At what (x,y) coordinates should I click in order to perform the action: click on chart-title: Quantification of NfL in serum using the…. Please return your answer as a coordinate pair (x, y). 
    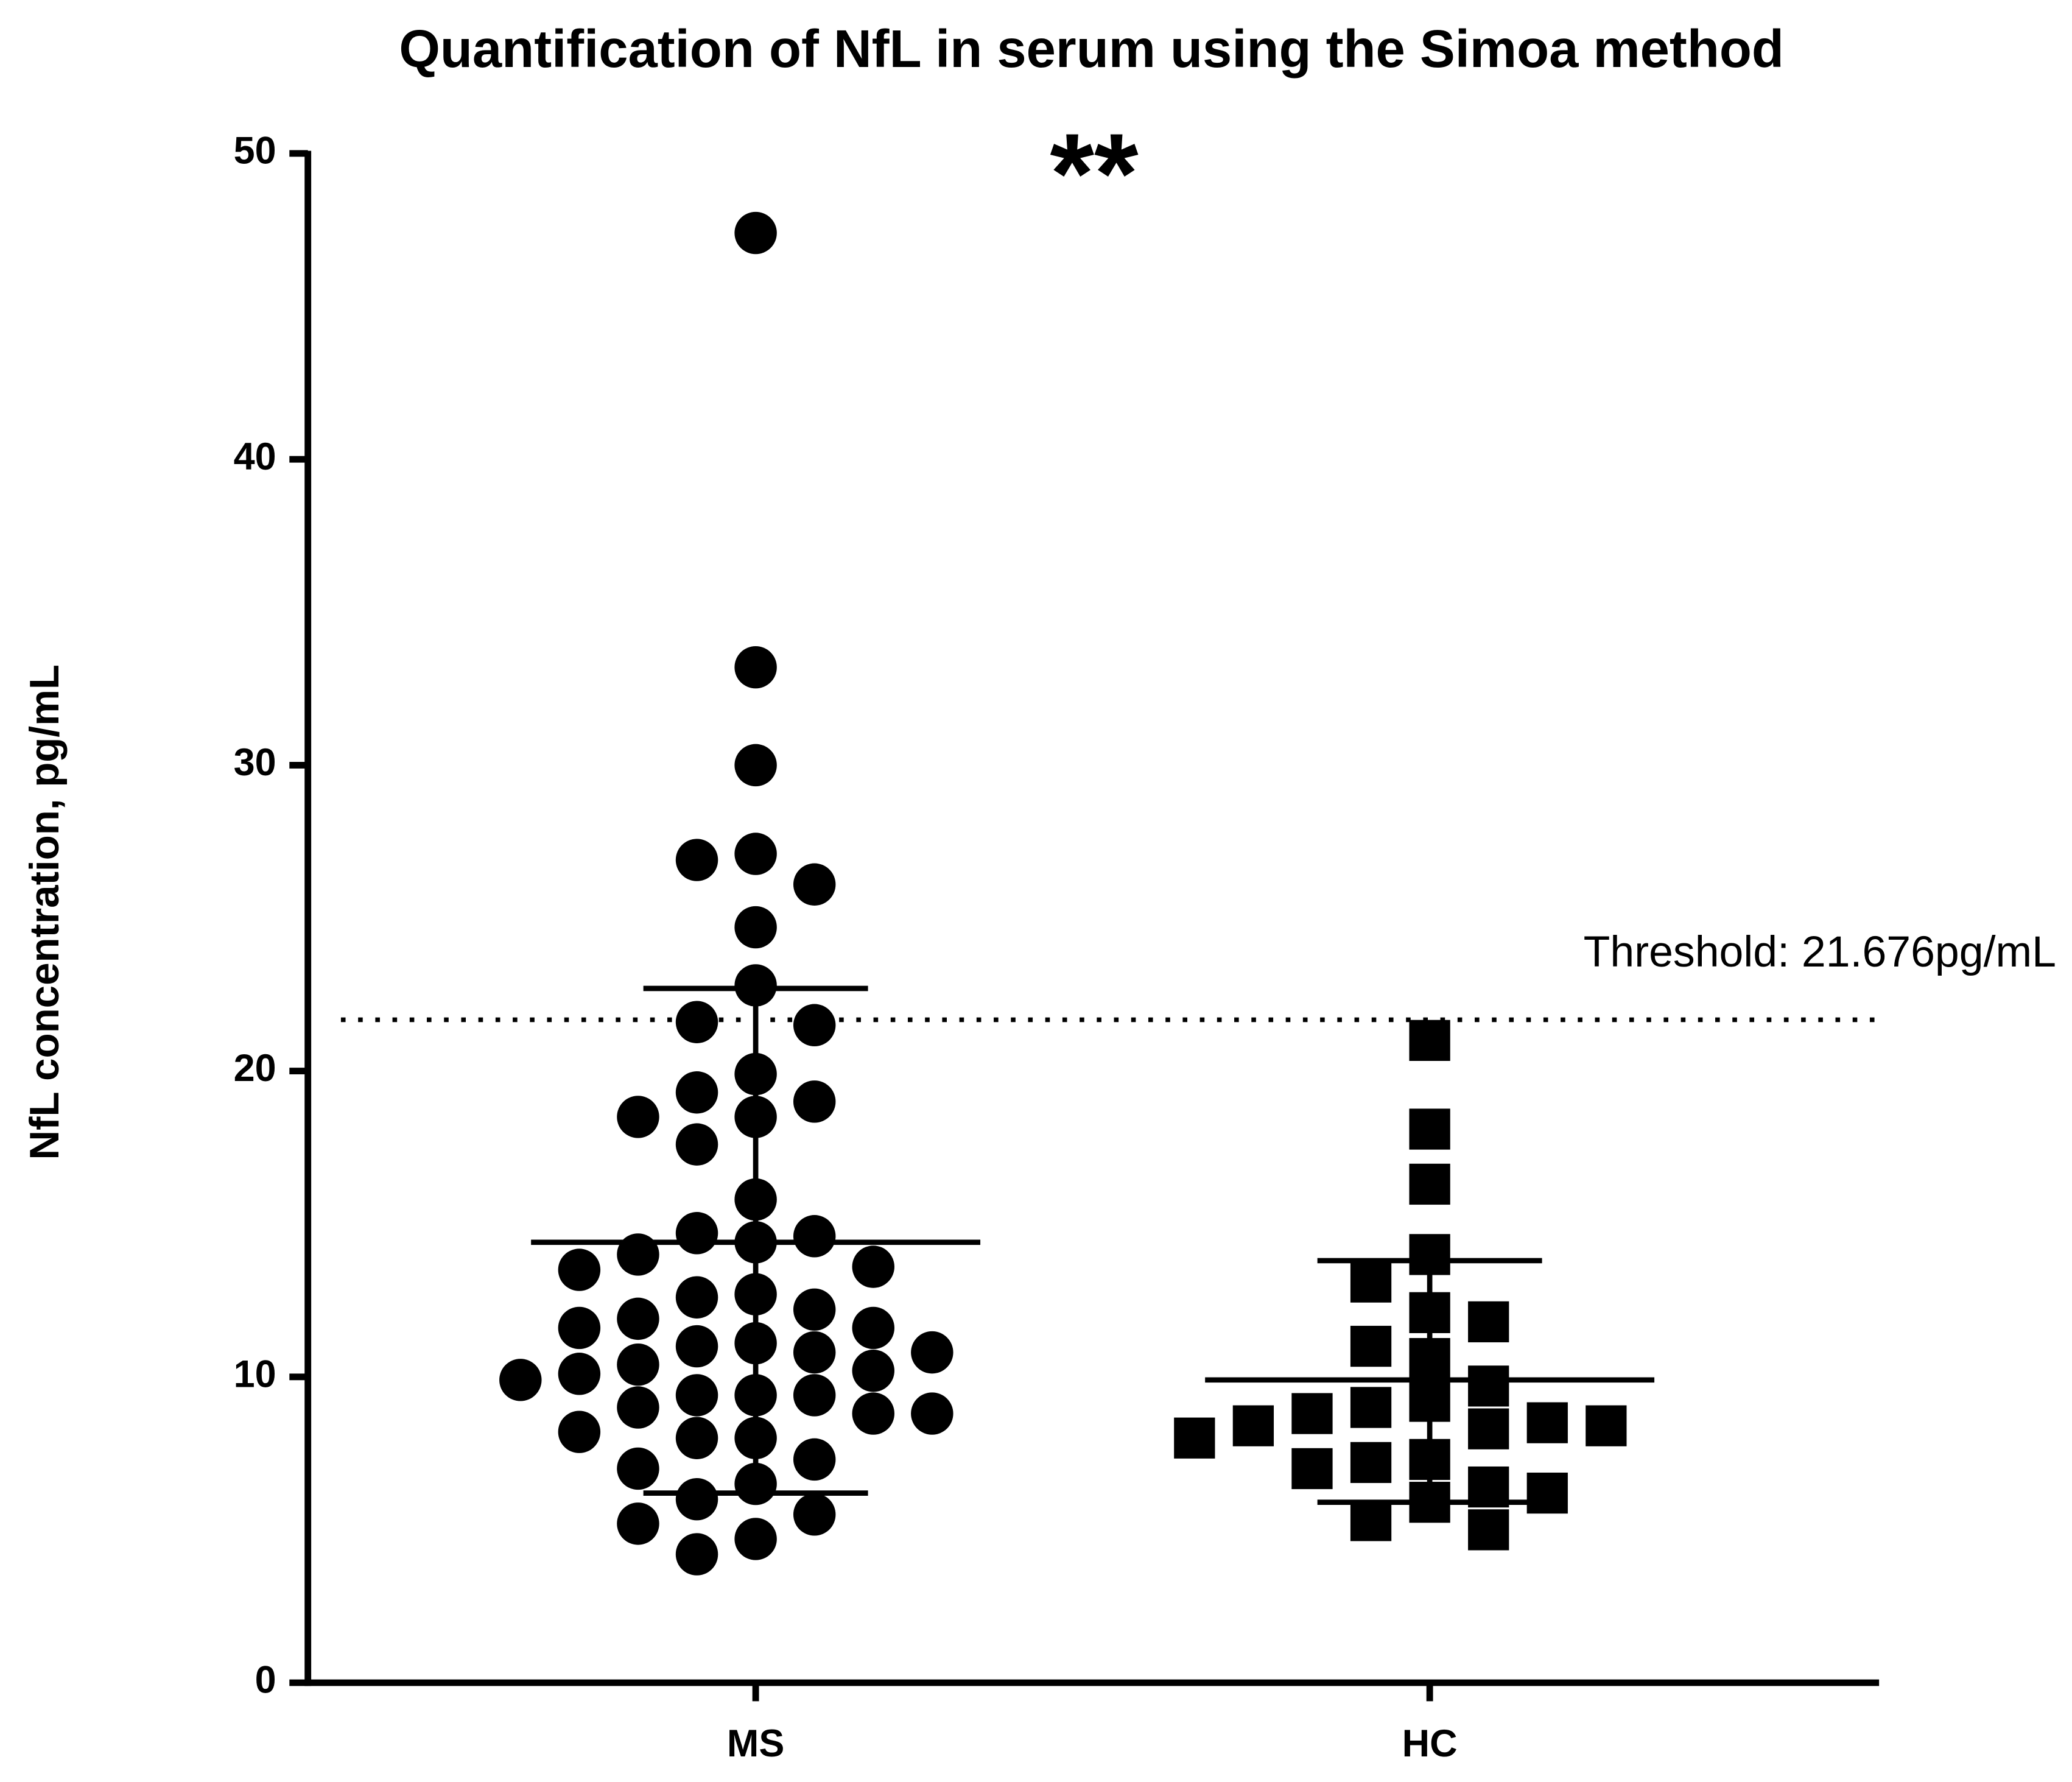
    Looking at the image, I should click on (1092, 49).